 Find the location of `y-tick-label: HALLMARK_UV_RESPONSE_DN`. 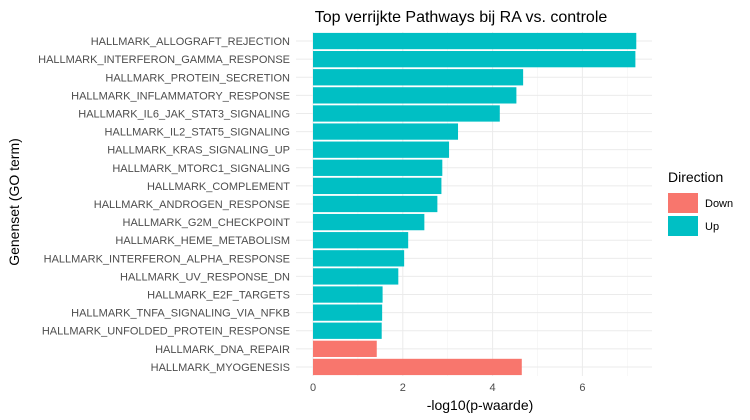

y-tick-label: HALLMARK_UV_RESPONSE_DN is located at coordinates (205, 277).